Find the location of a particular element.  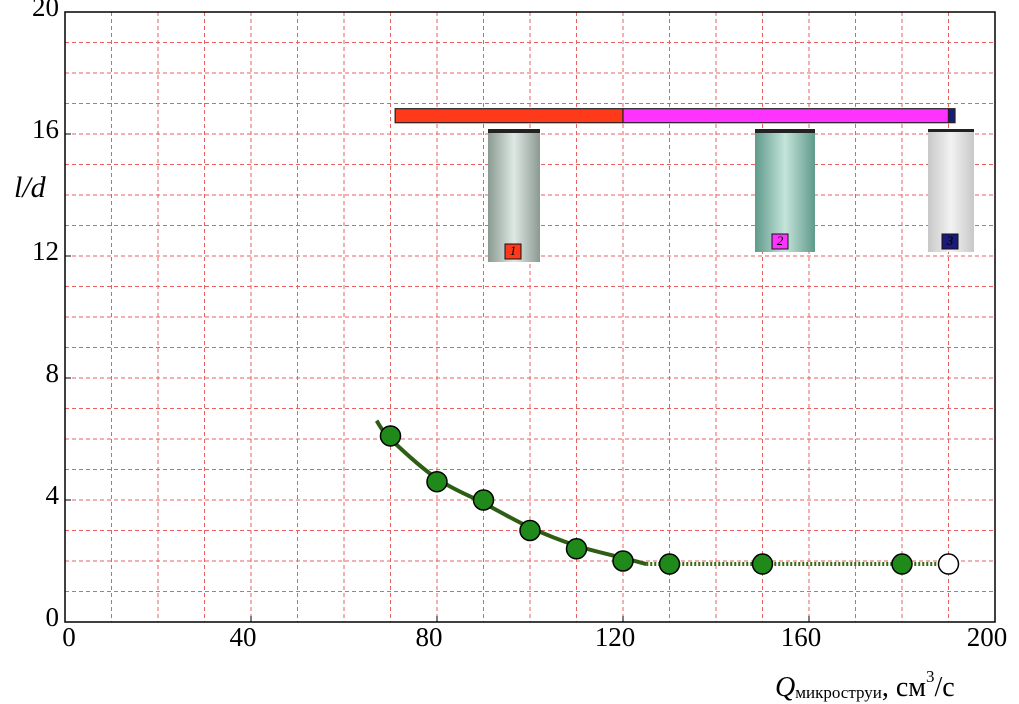

x-symbol: Q is located at coordinates (785, 687).